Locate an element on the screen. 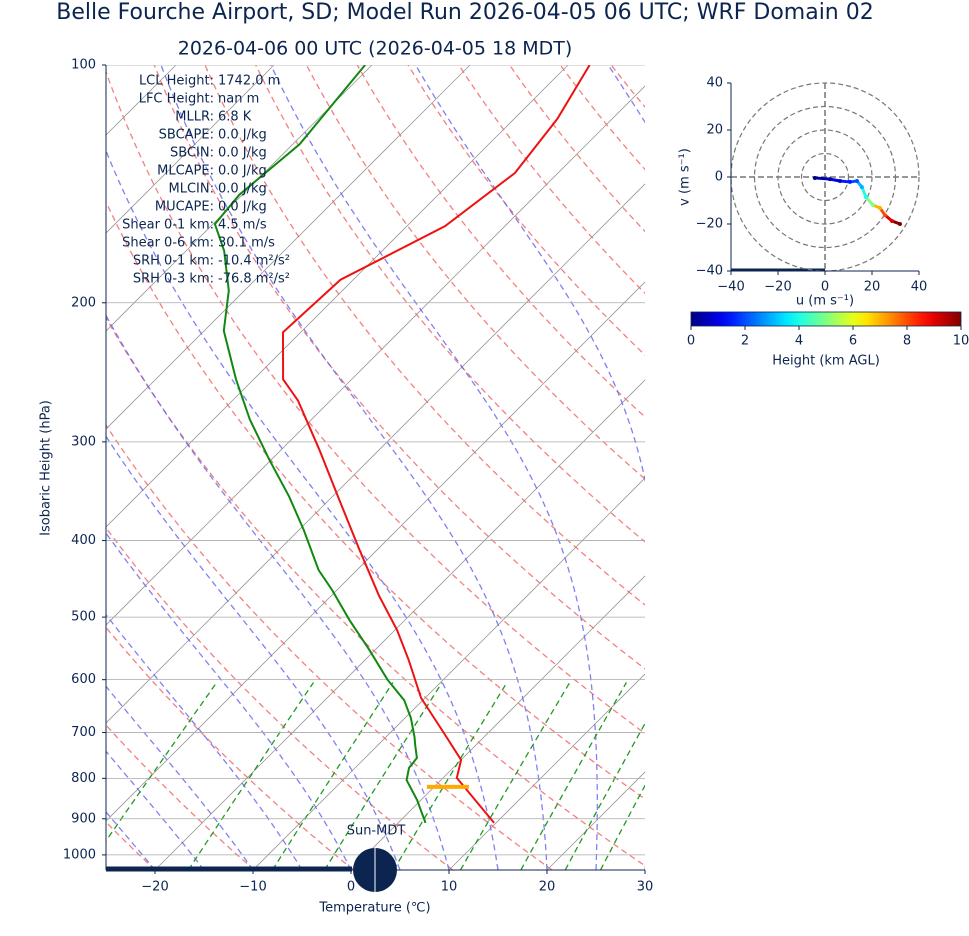 This screenshot has height=936, width=969. y-tick-label: 300 is located at coordinates (83, 441).